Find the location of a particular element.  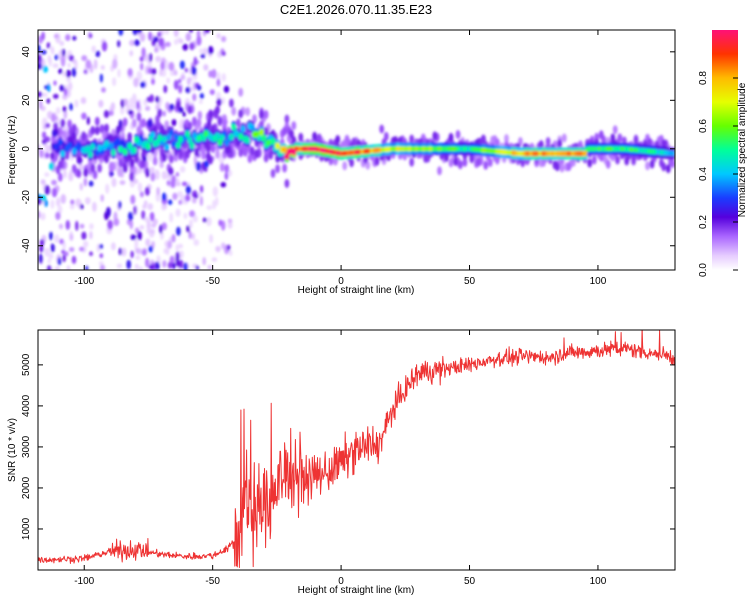

spectrogram-x-tick-label: 0 is located at coordinates (341, 281).